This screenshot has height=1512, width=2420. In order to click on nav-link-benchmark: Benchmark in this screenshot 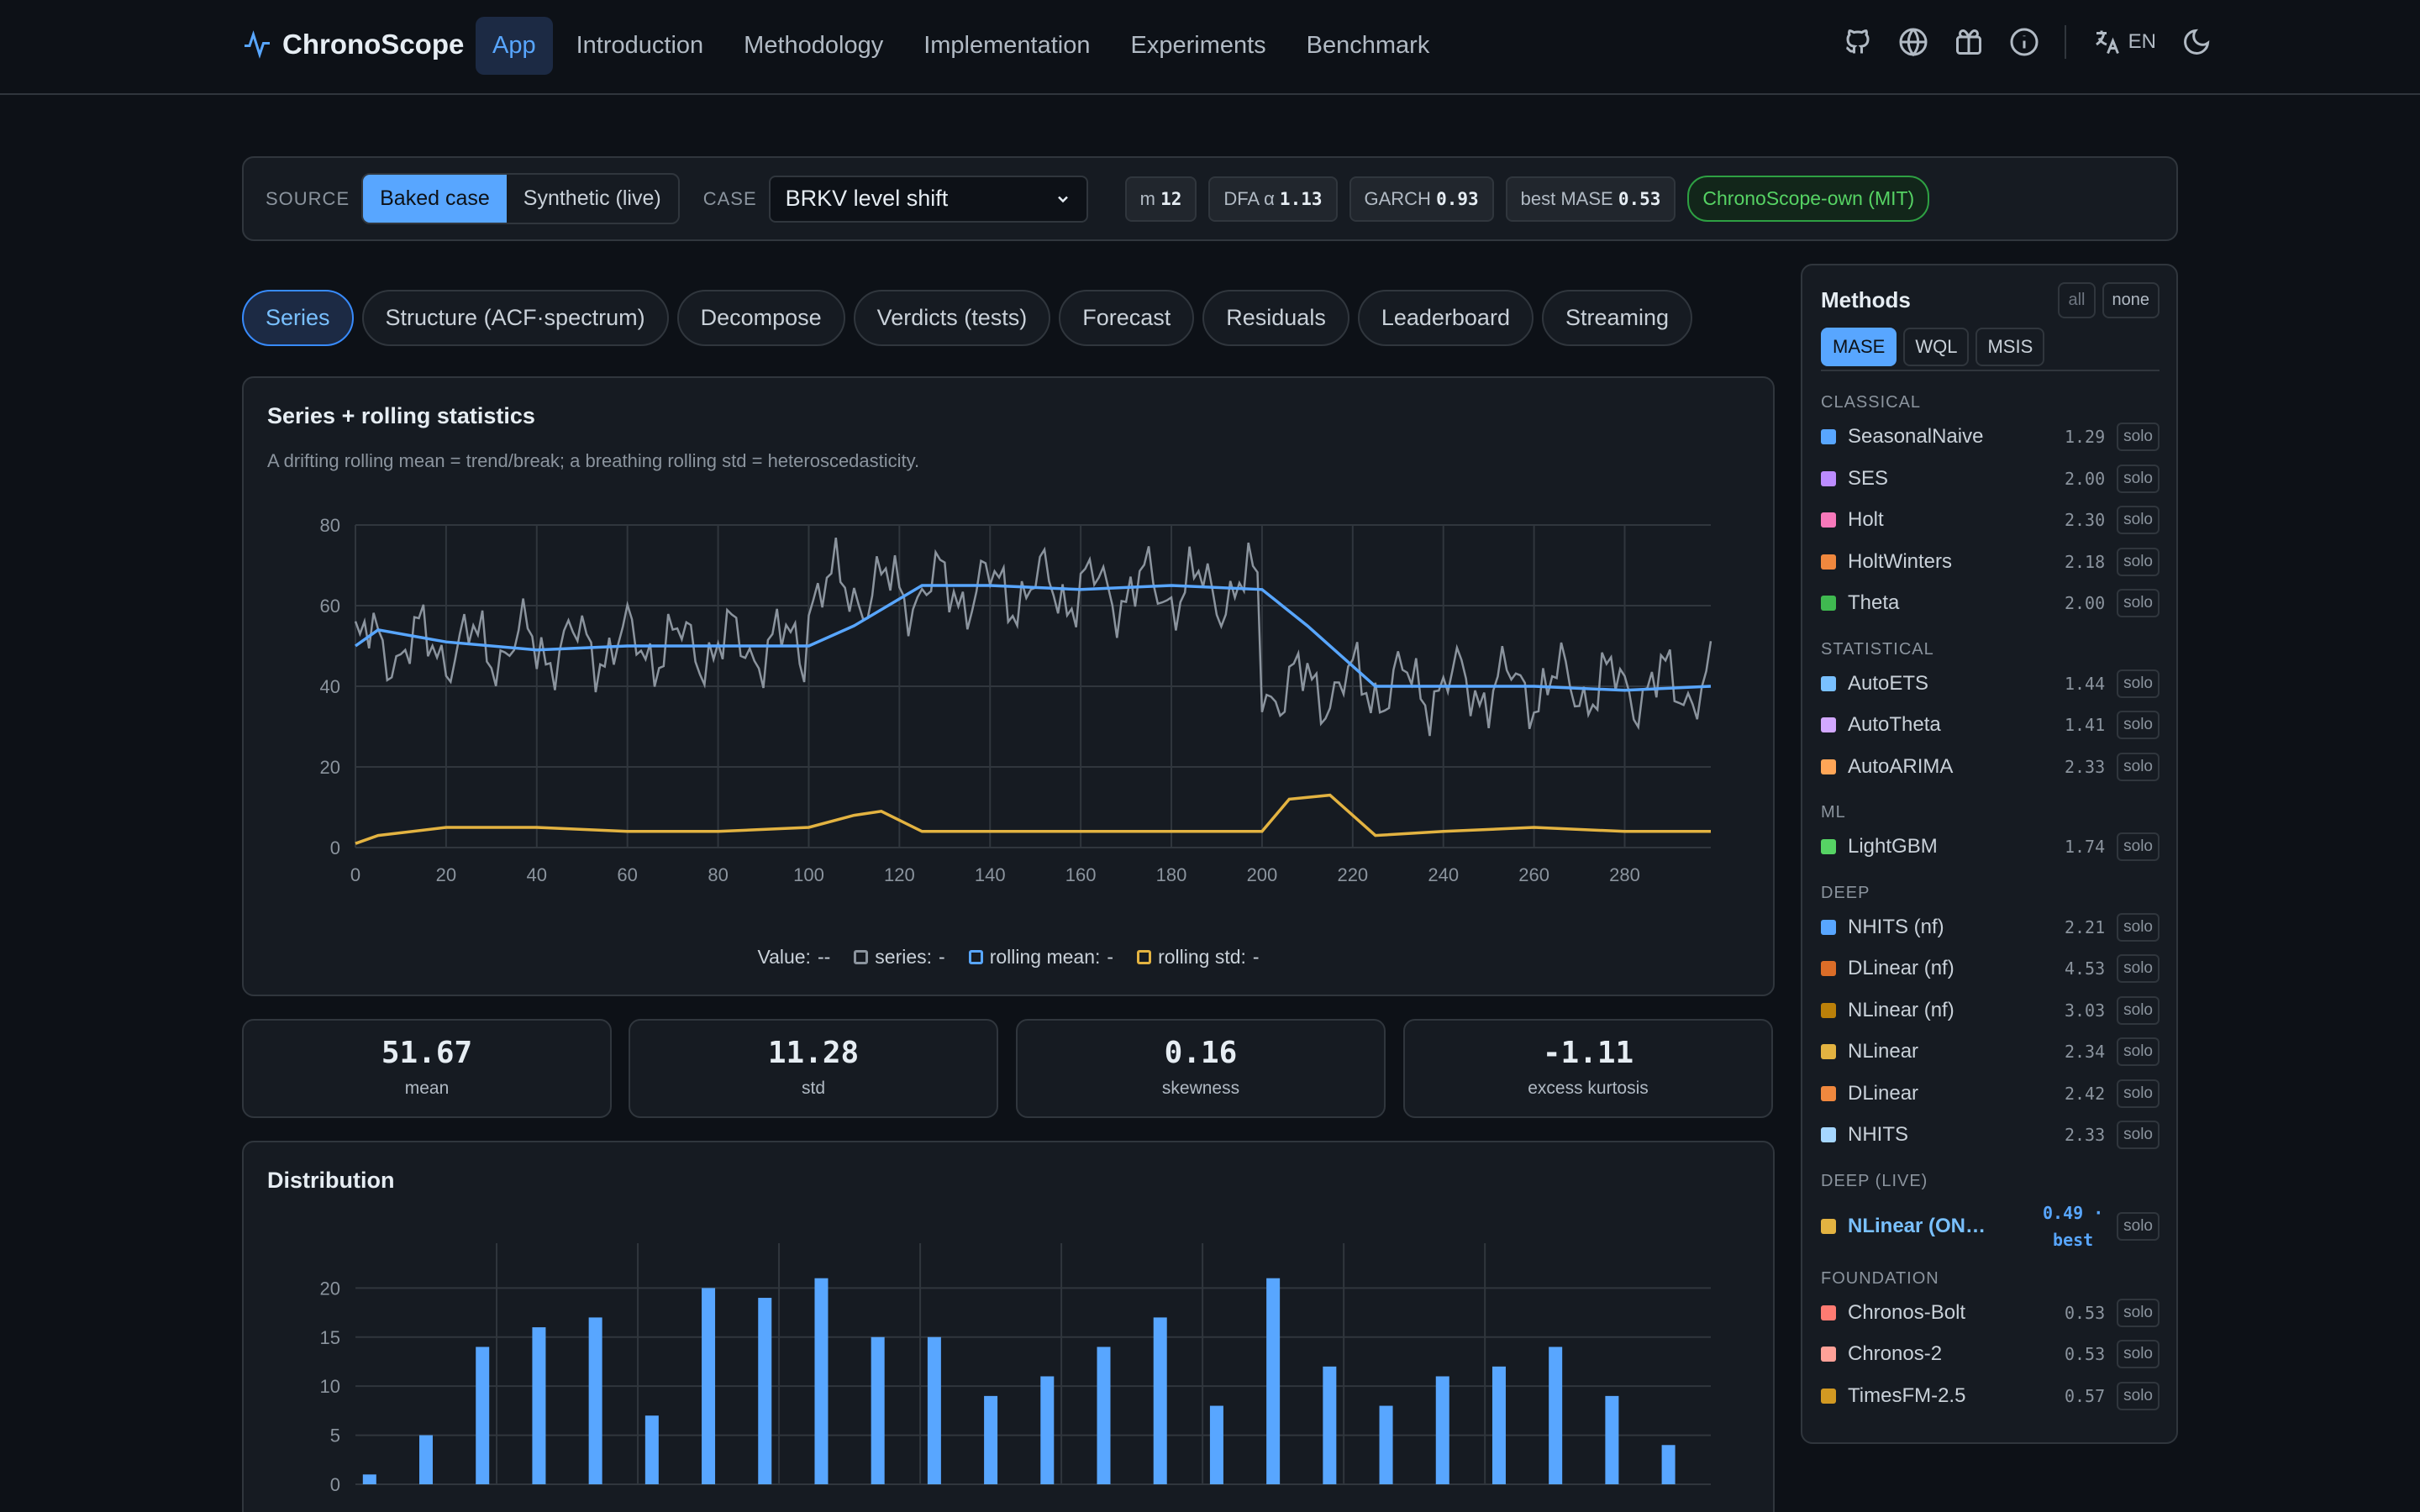, I will do `click(1368, 45)`.